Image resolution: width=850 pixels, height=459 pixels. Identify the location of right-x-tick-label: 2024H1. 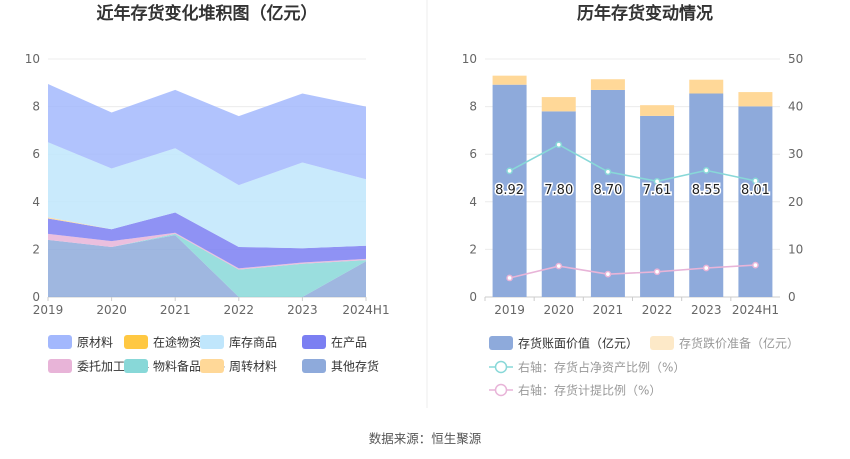
(755, 310).